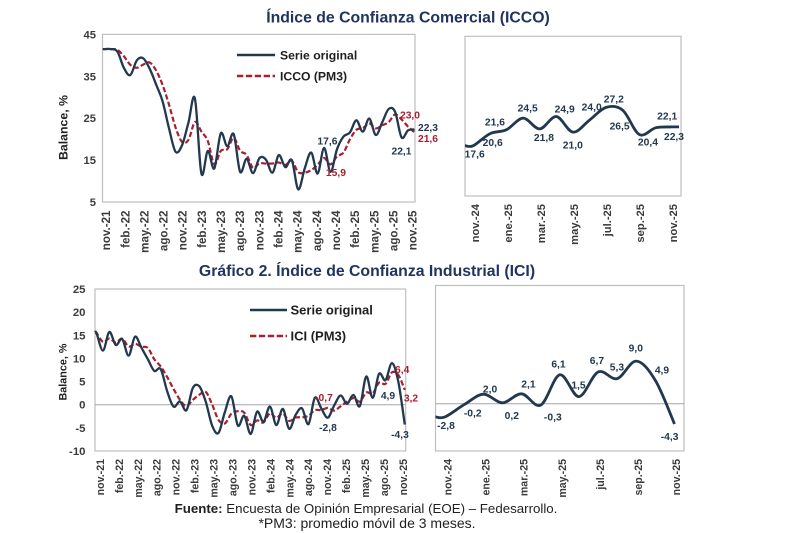 The height and width of the screenshot is (533, 800). I want to click on svg-text:*PM3: promedio móvil de 3 mese: *PM3: promedio móvil de 3 meses., so click(366, 523).